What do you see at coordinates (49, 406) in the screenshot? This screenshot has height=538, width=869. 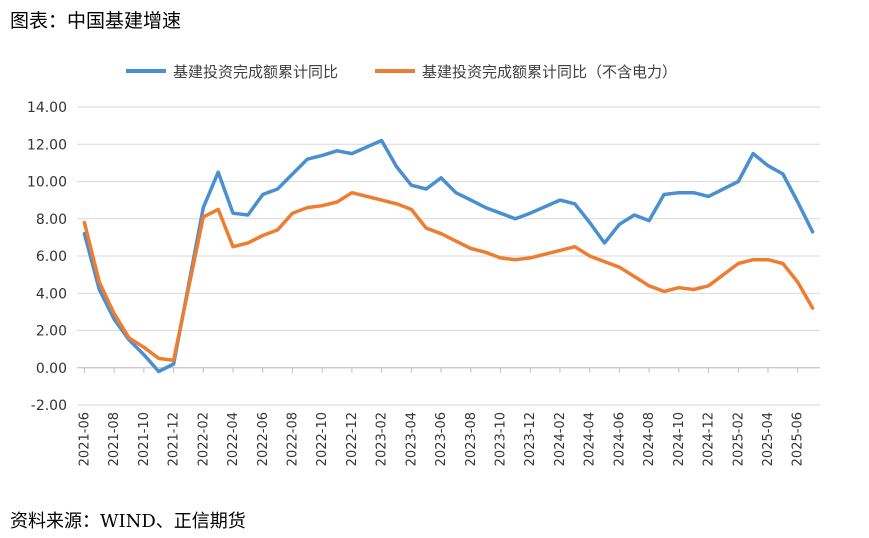 I see `y-tick-label: -2.00` at bounding box center [49, 406].